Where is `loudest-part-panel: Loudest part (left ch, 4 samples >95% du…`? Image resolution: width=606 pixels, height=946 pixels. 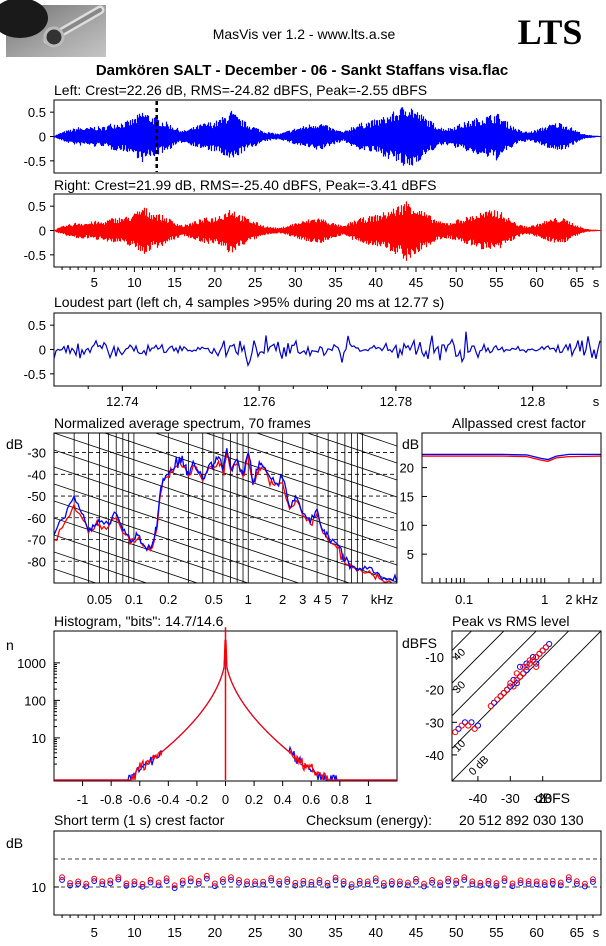 loudest-part-panel: Loudest part (left ch, 4 samples >95% du… is located at coordinates (313, 351).